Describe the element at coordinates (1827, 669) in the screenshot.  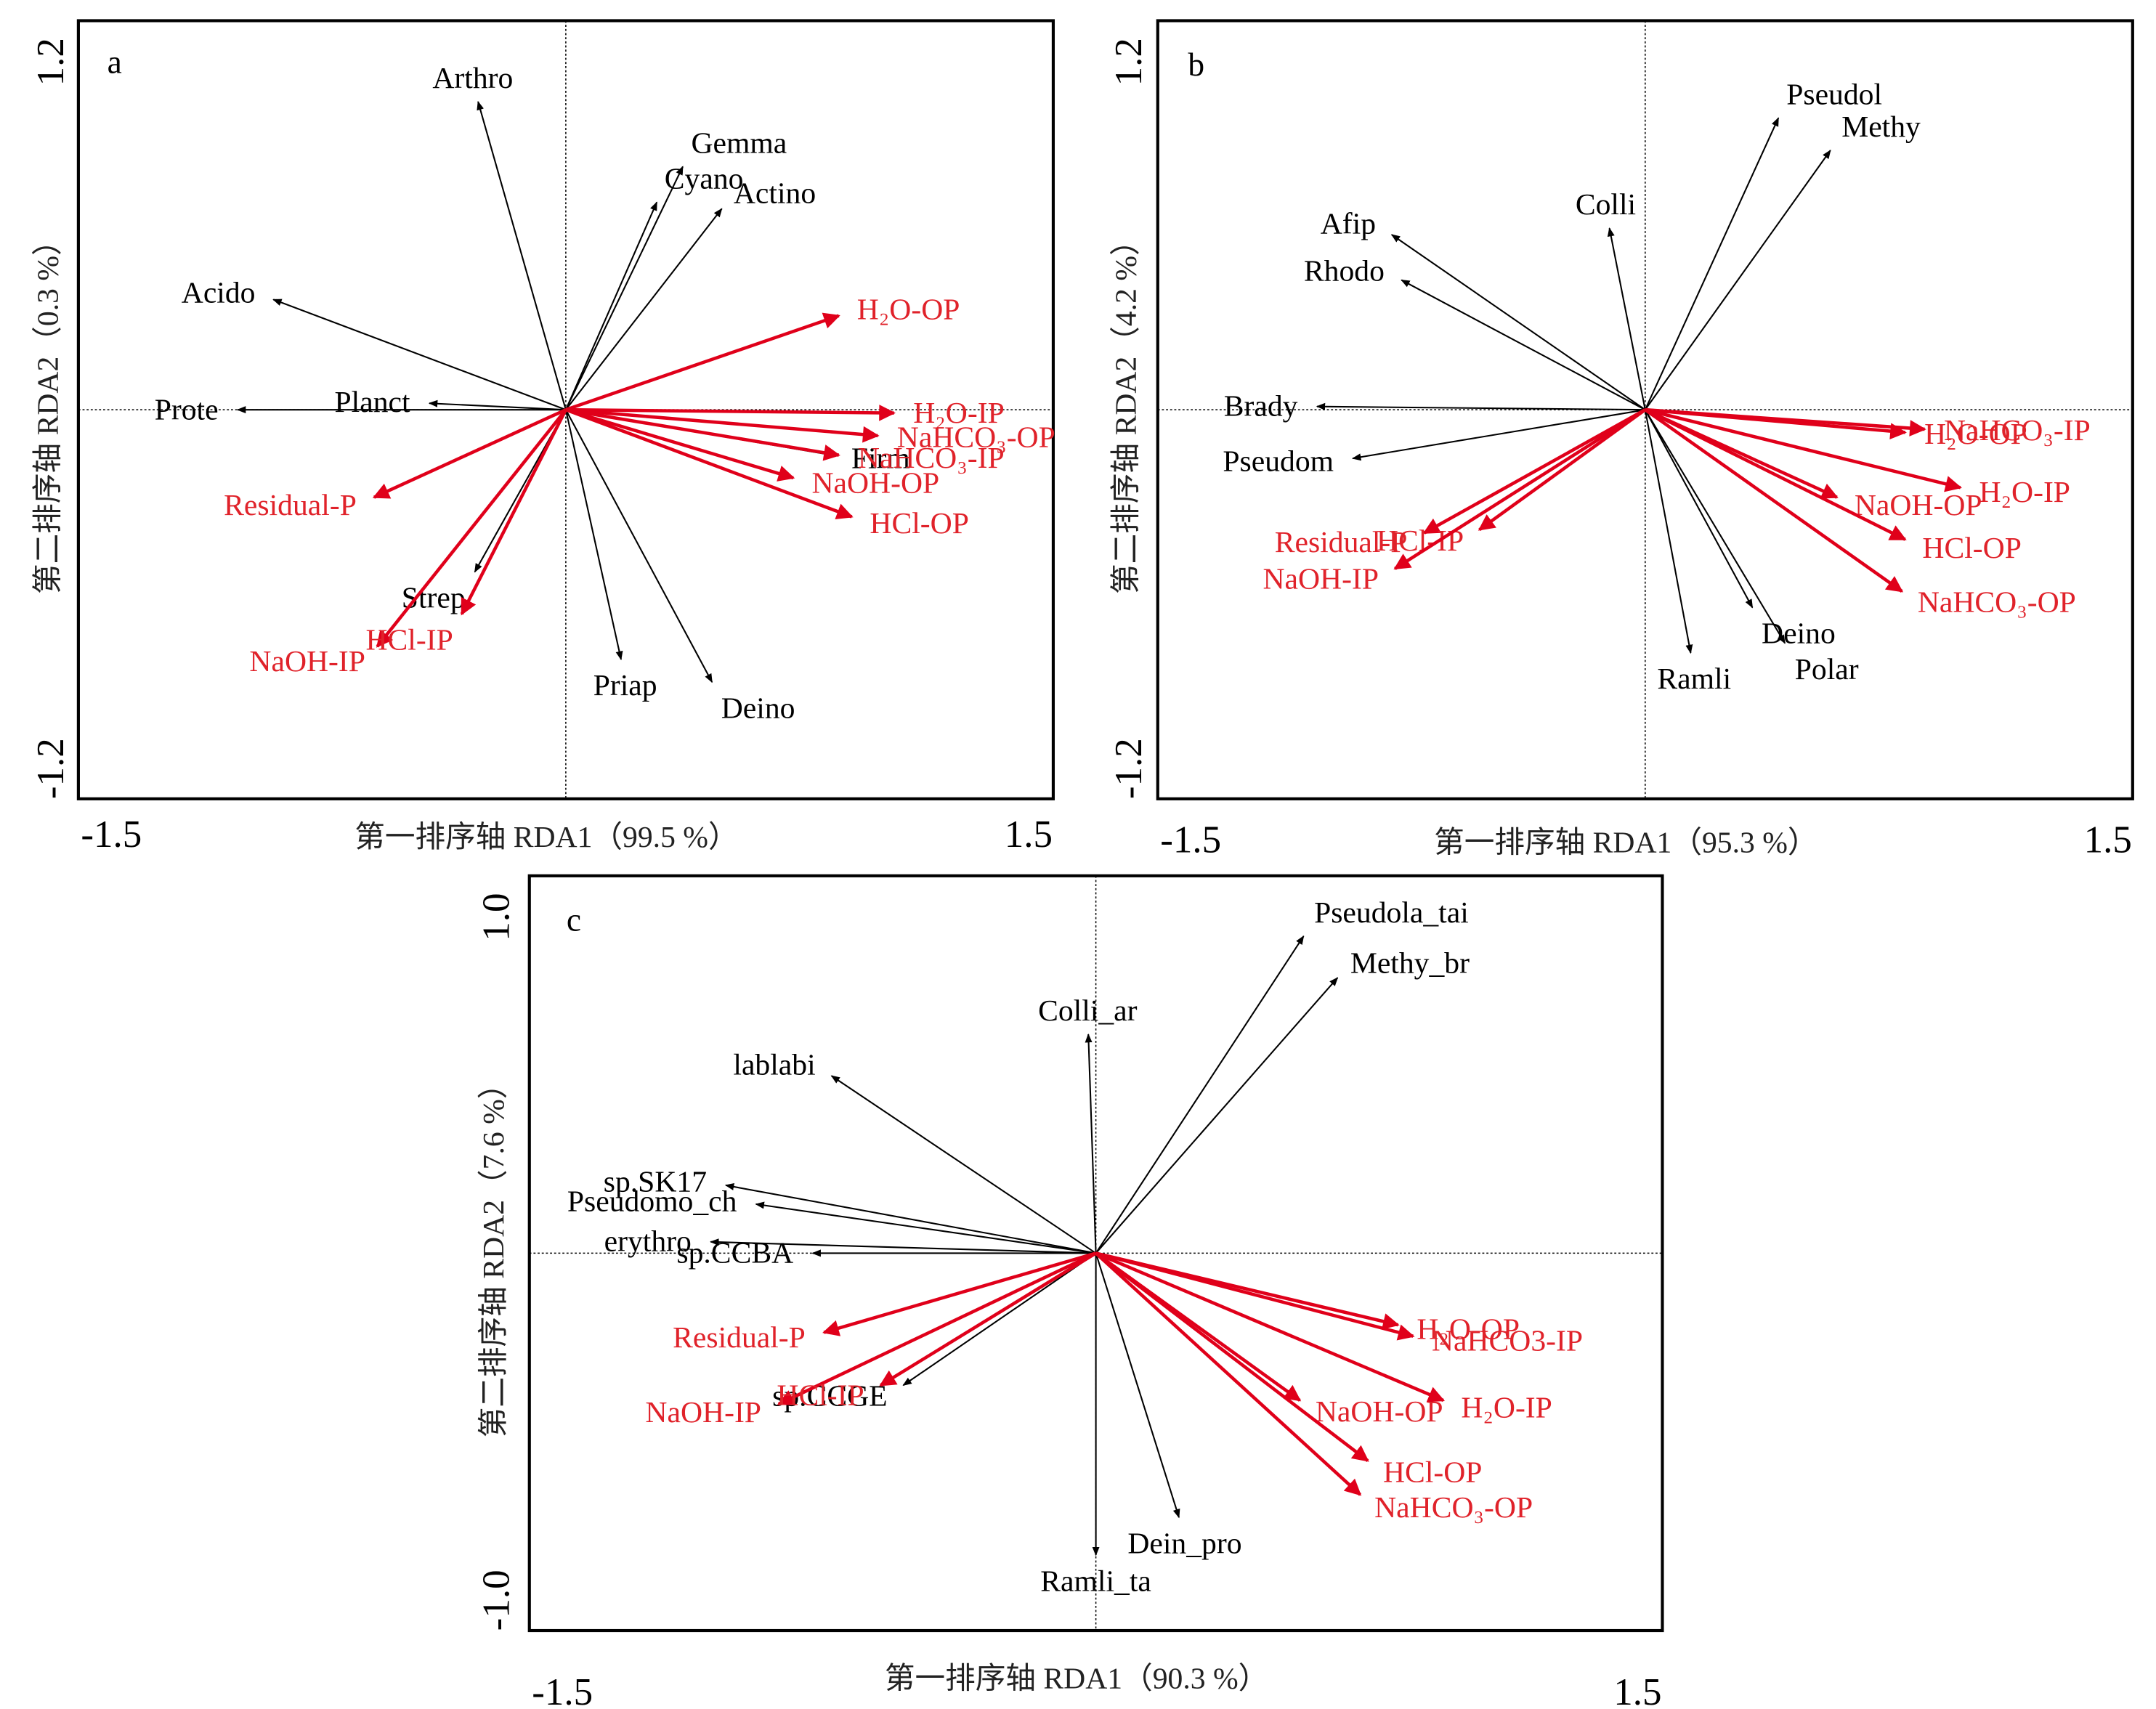
I see `species-label: Polar` at that location.